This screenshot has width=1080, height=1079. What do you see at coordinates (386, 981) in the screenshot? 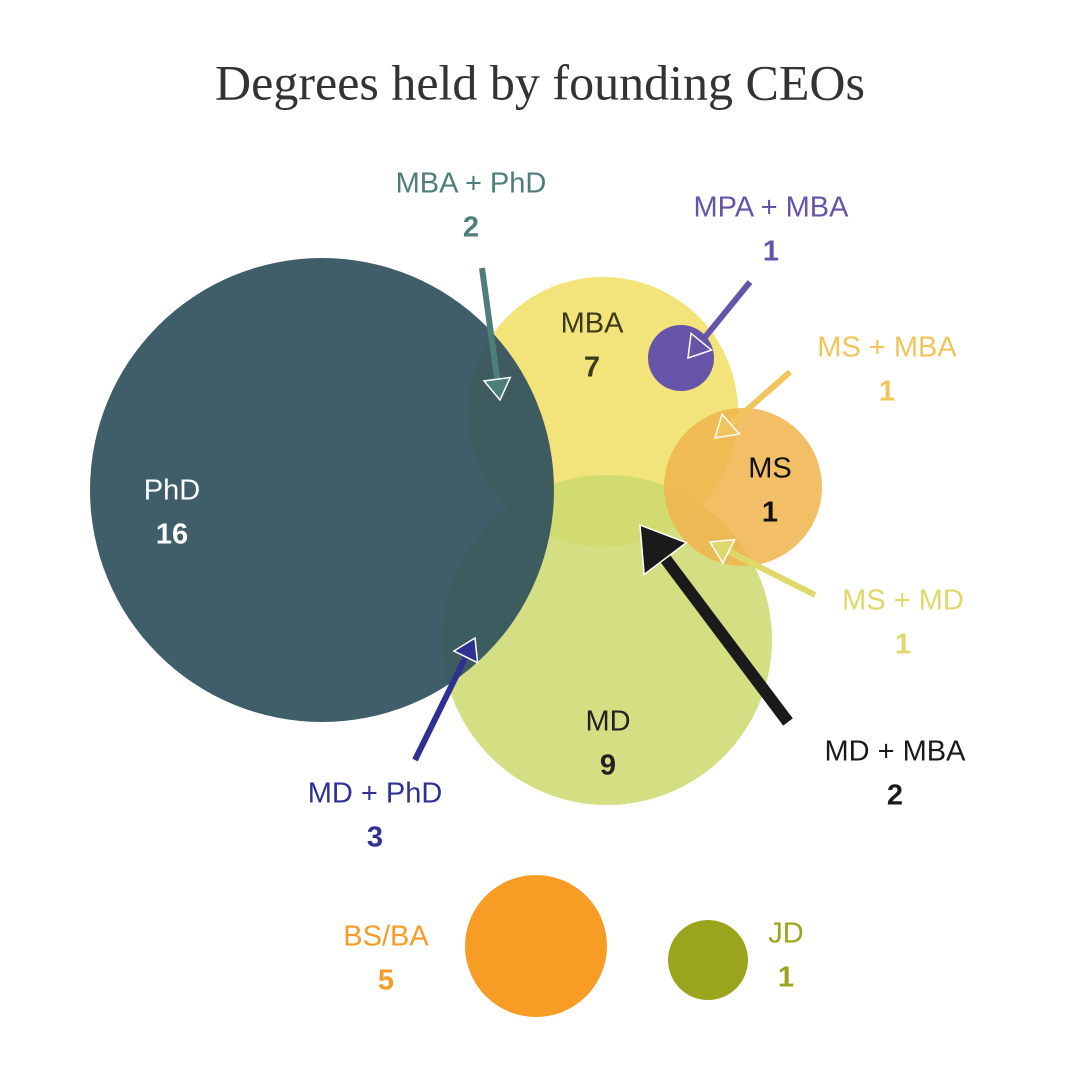
I see `set-value: 5` at bounding box center [386, 981].